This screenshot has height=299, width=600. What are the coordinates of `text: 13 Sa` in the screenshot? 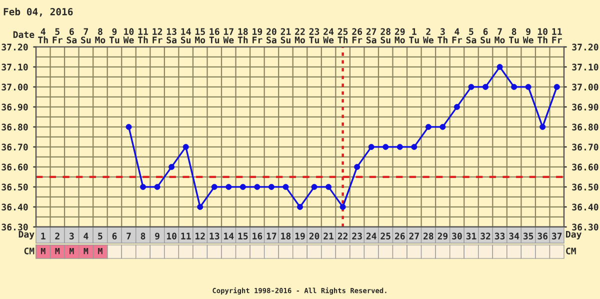 It's located at (171, 36).